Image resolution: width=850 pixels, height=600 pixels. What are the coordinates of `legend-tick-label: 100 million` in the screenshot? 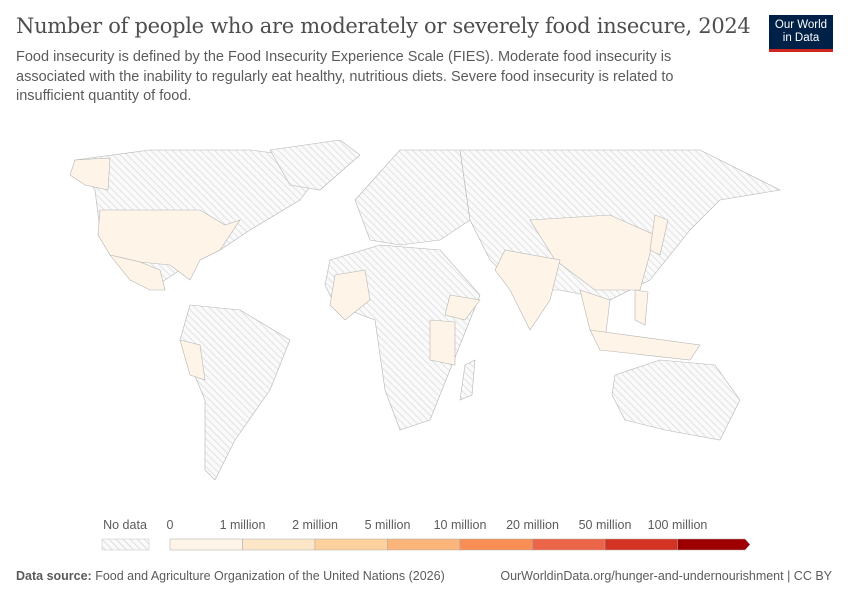 It's located at (677, 525).